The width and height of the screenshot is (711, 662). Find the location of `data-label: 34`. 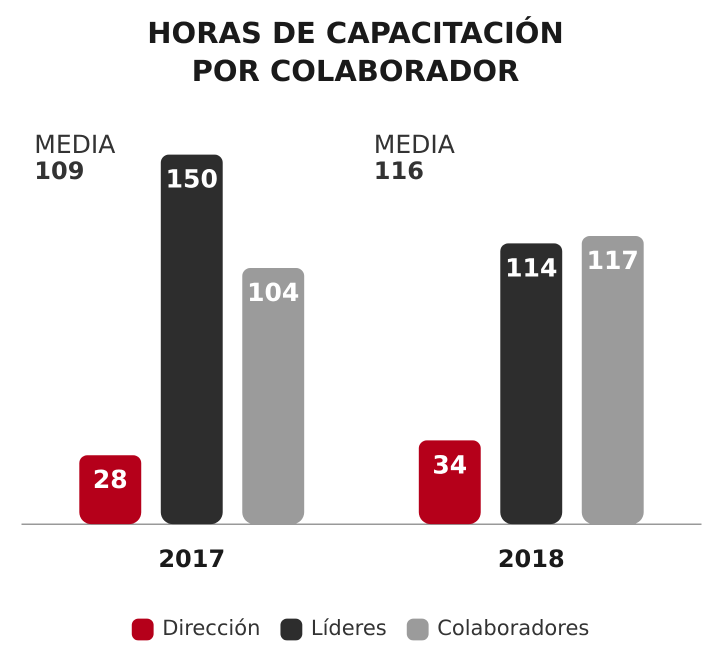

data-label: 34 is located at coordinates (450, 465).